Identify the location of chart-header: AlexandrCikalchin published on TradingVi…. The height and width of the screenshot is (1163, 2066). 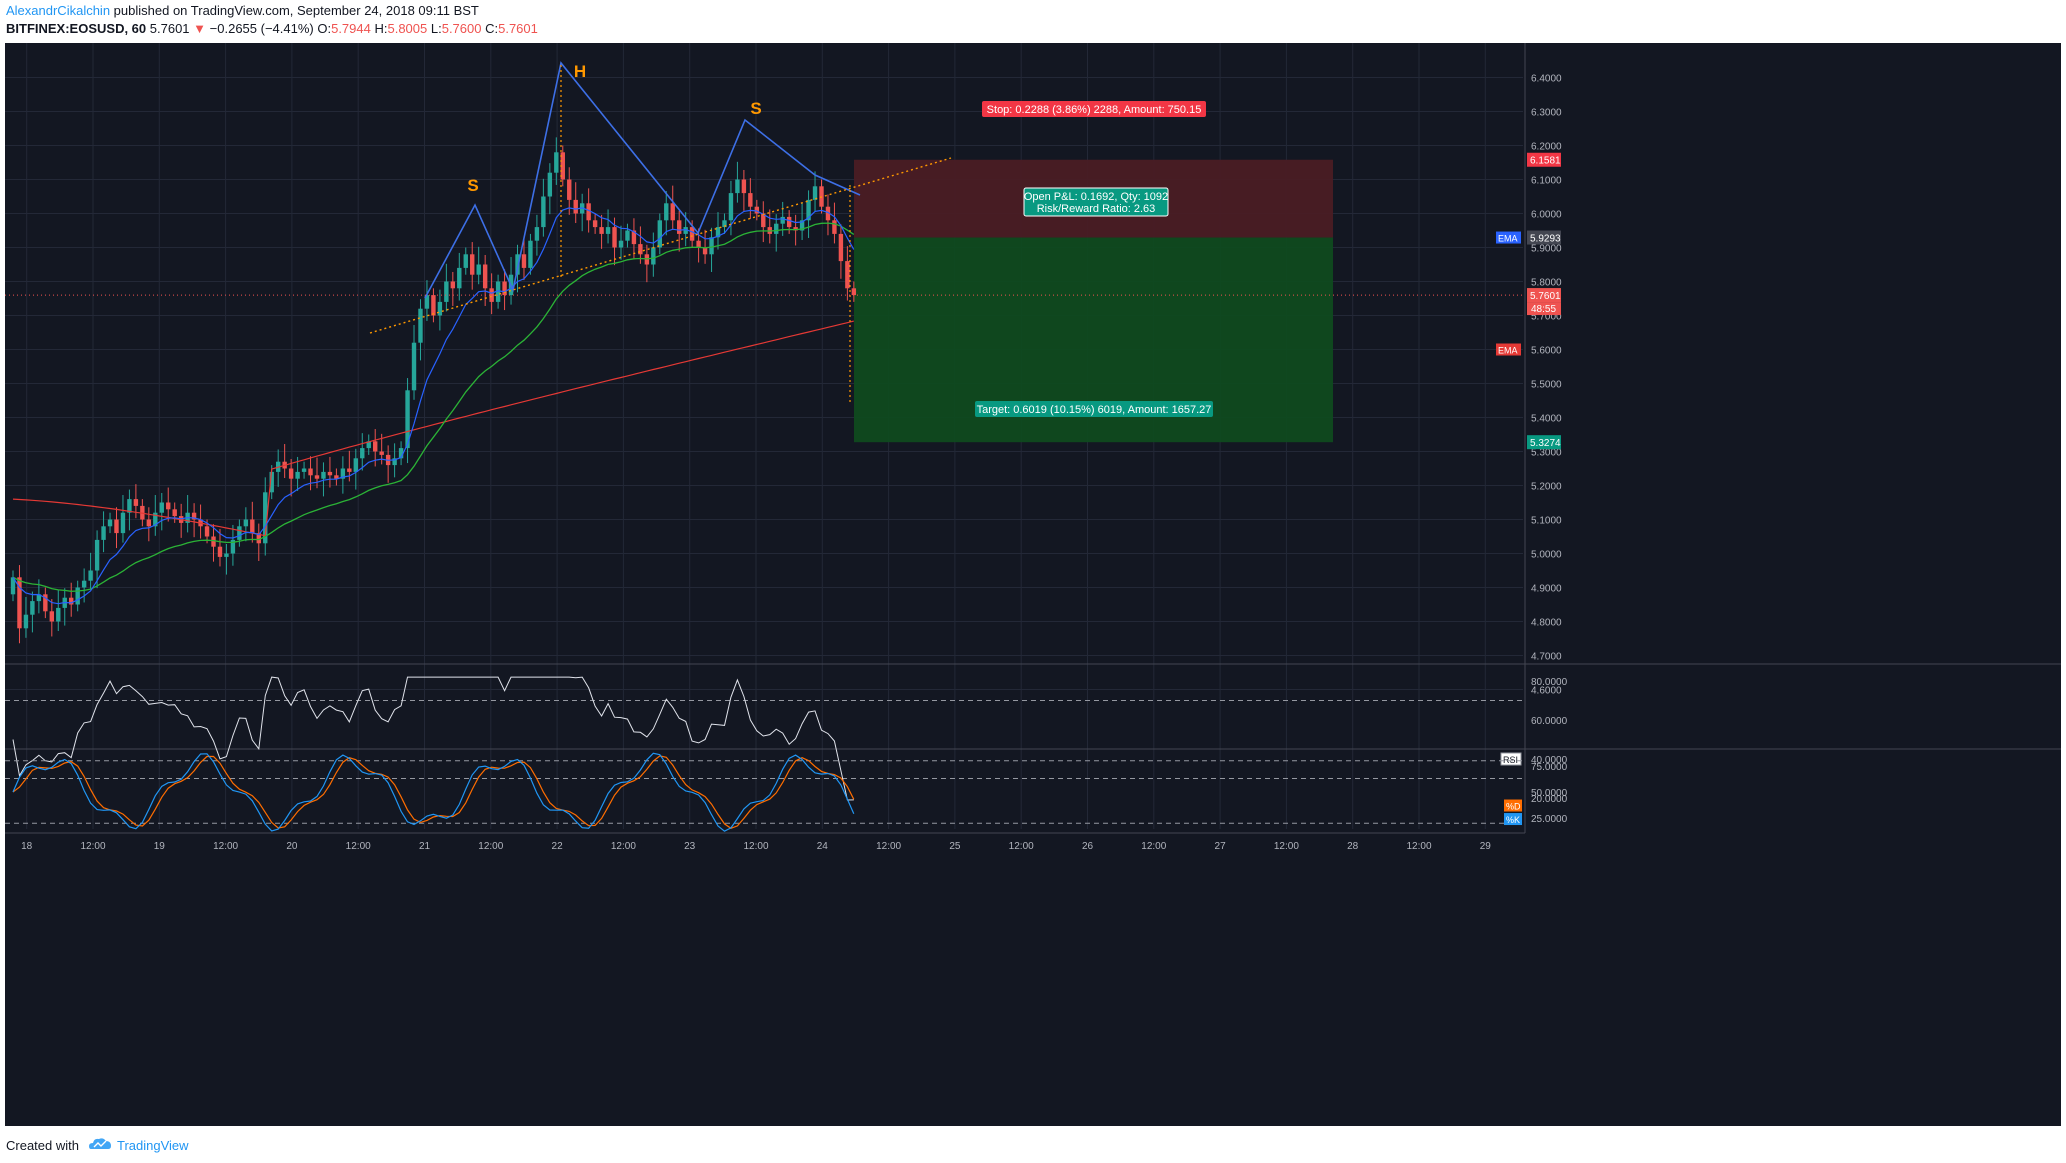
(1033, 20).